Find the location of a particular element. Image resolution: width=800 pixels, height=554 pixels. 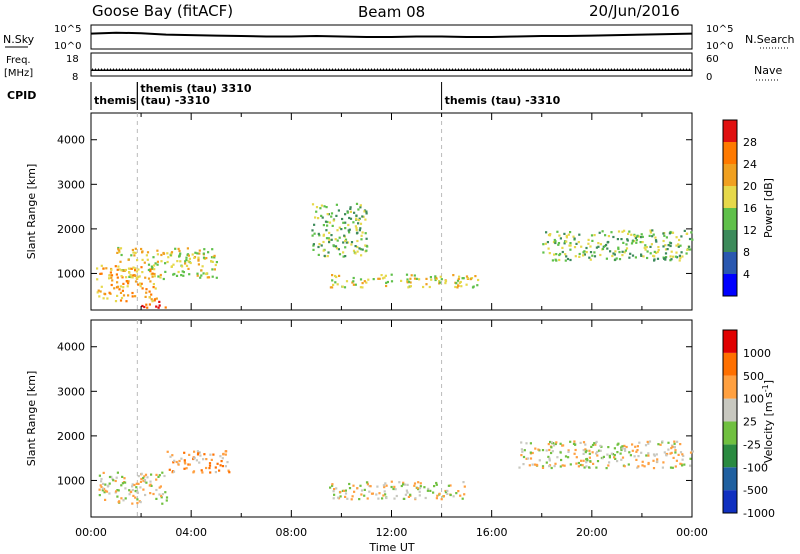

colorbar-tick-label: -500 is located at coordinates (755, 490).